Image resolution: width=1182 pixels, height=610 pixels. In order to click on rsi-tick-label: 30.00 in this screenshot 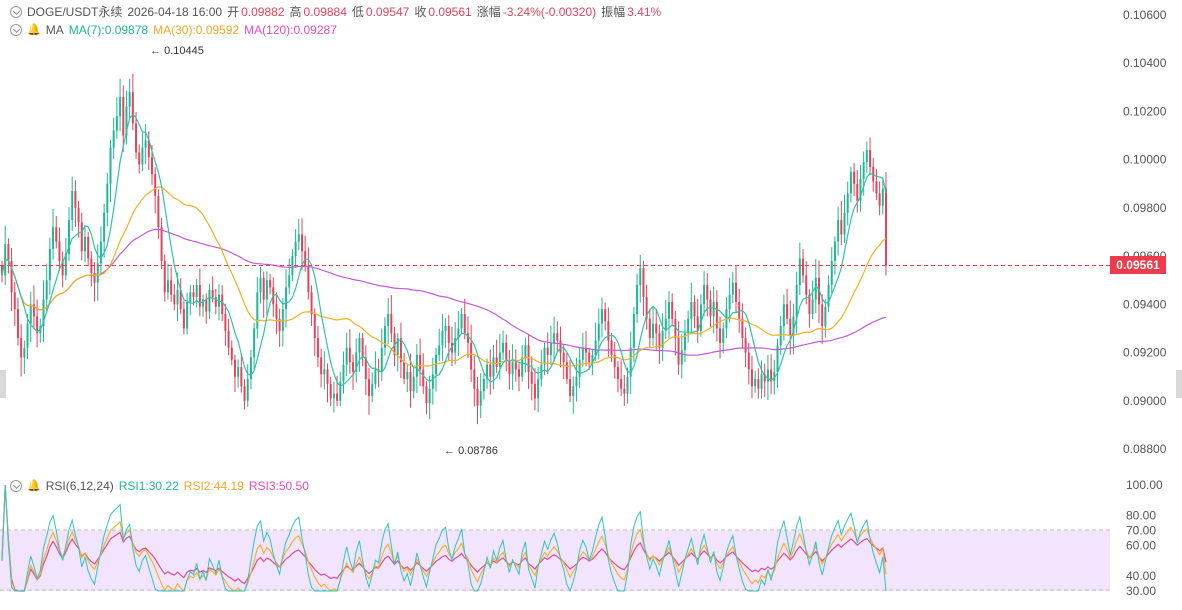, I will do `click(1141, 591)`.